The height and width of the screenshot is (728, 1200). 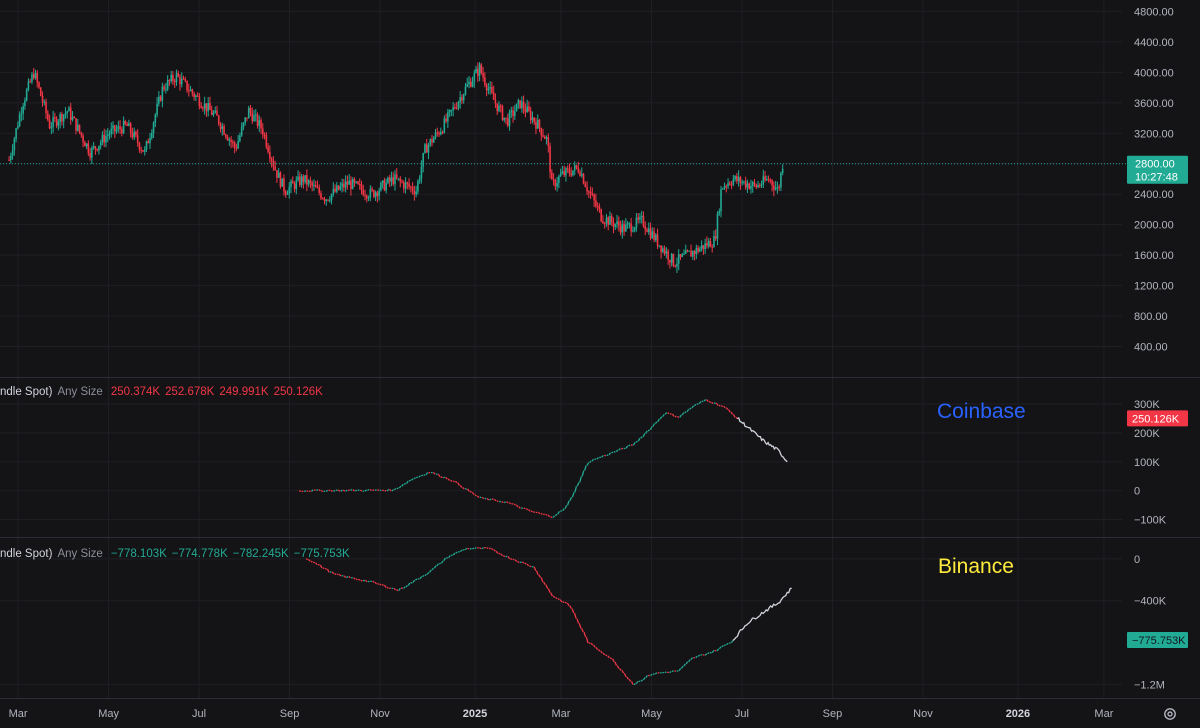 What do you see at coordinates (561, 714) in the screenshot?
I see `time-axis-label: Mar` at bounding box center [561, 714].